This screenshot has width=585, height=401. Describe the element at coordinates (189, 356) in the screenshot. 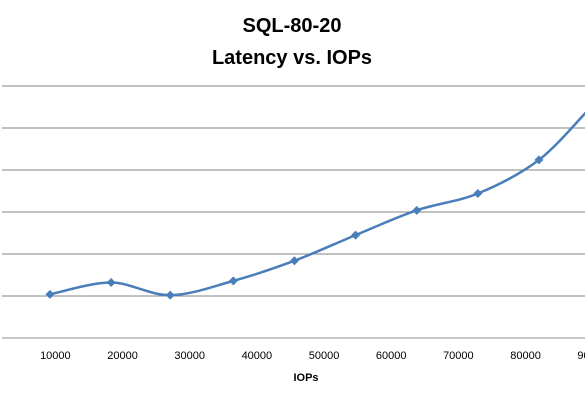

I see `x-tick-label: 30000` at that location.